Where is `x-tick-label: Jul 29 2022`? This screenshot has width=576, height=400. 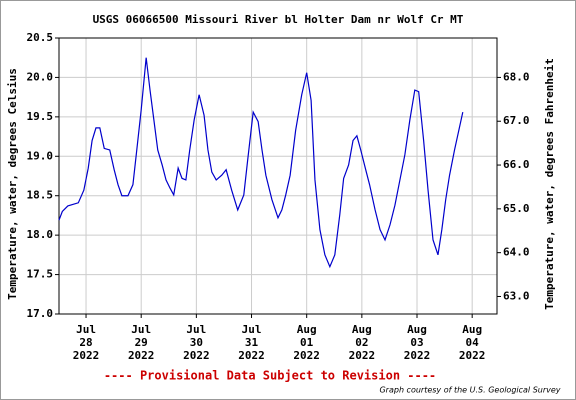 x-tick-label: Jul 29 2022 is located at coordinates (141, 342).